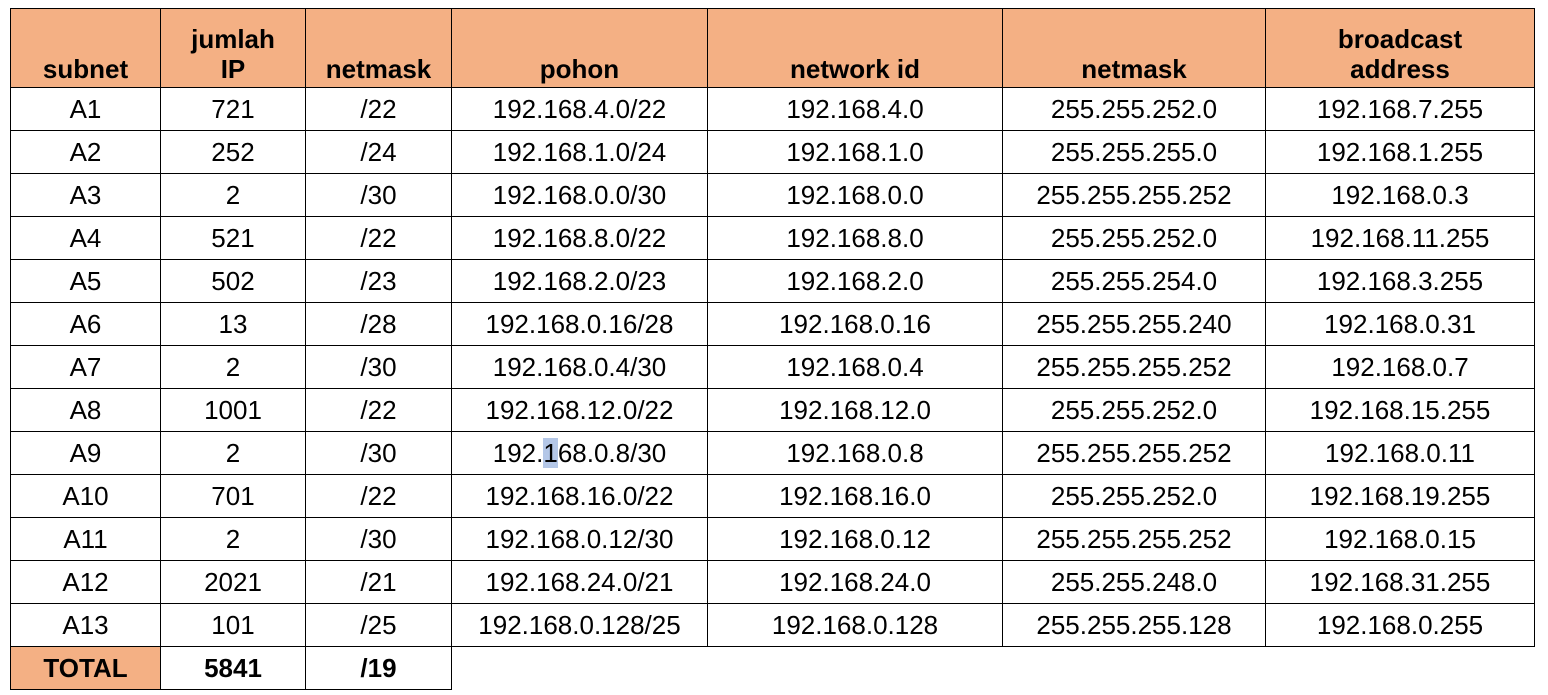 The image size is (1548, 695). I want to click on cell-broadcast-address: 192.168.1.255, so click(1400, 152).